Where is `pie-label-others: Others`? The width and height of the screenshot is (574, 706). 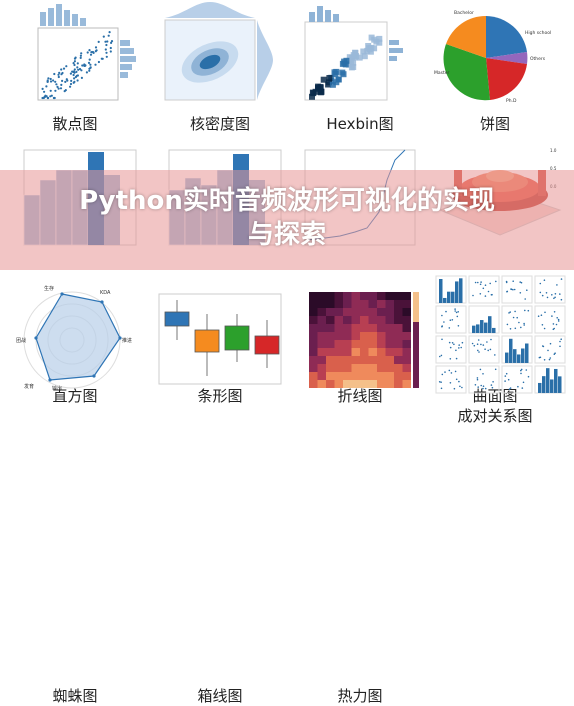 pie-label-others: Others is located at coordinates (538, 59).